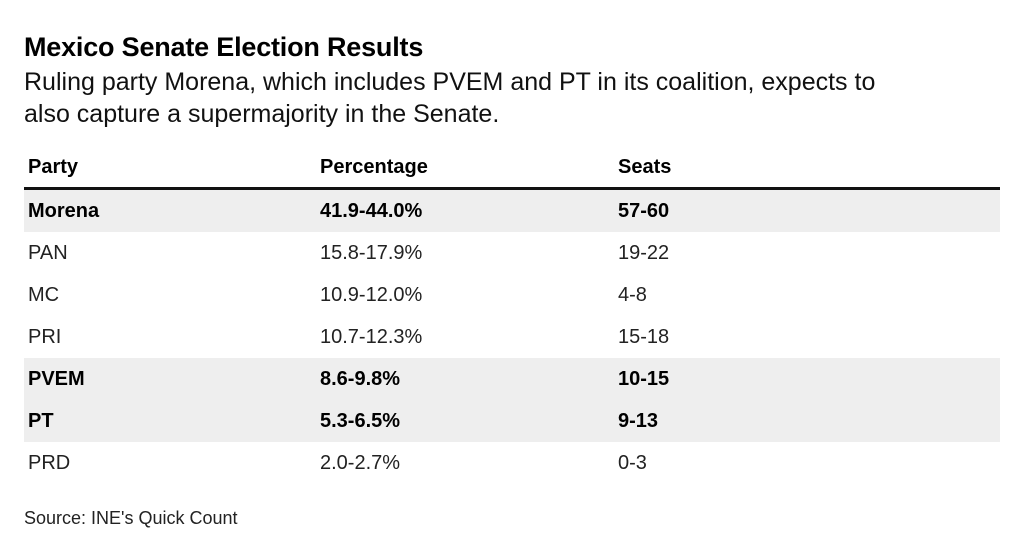 The width and height of the screenshot is (1024, 550). I want to click on table-row: PRI 10.7-12.3% 15-18, so click(512, 337).